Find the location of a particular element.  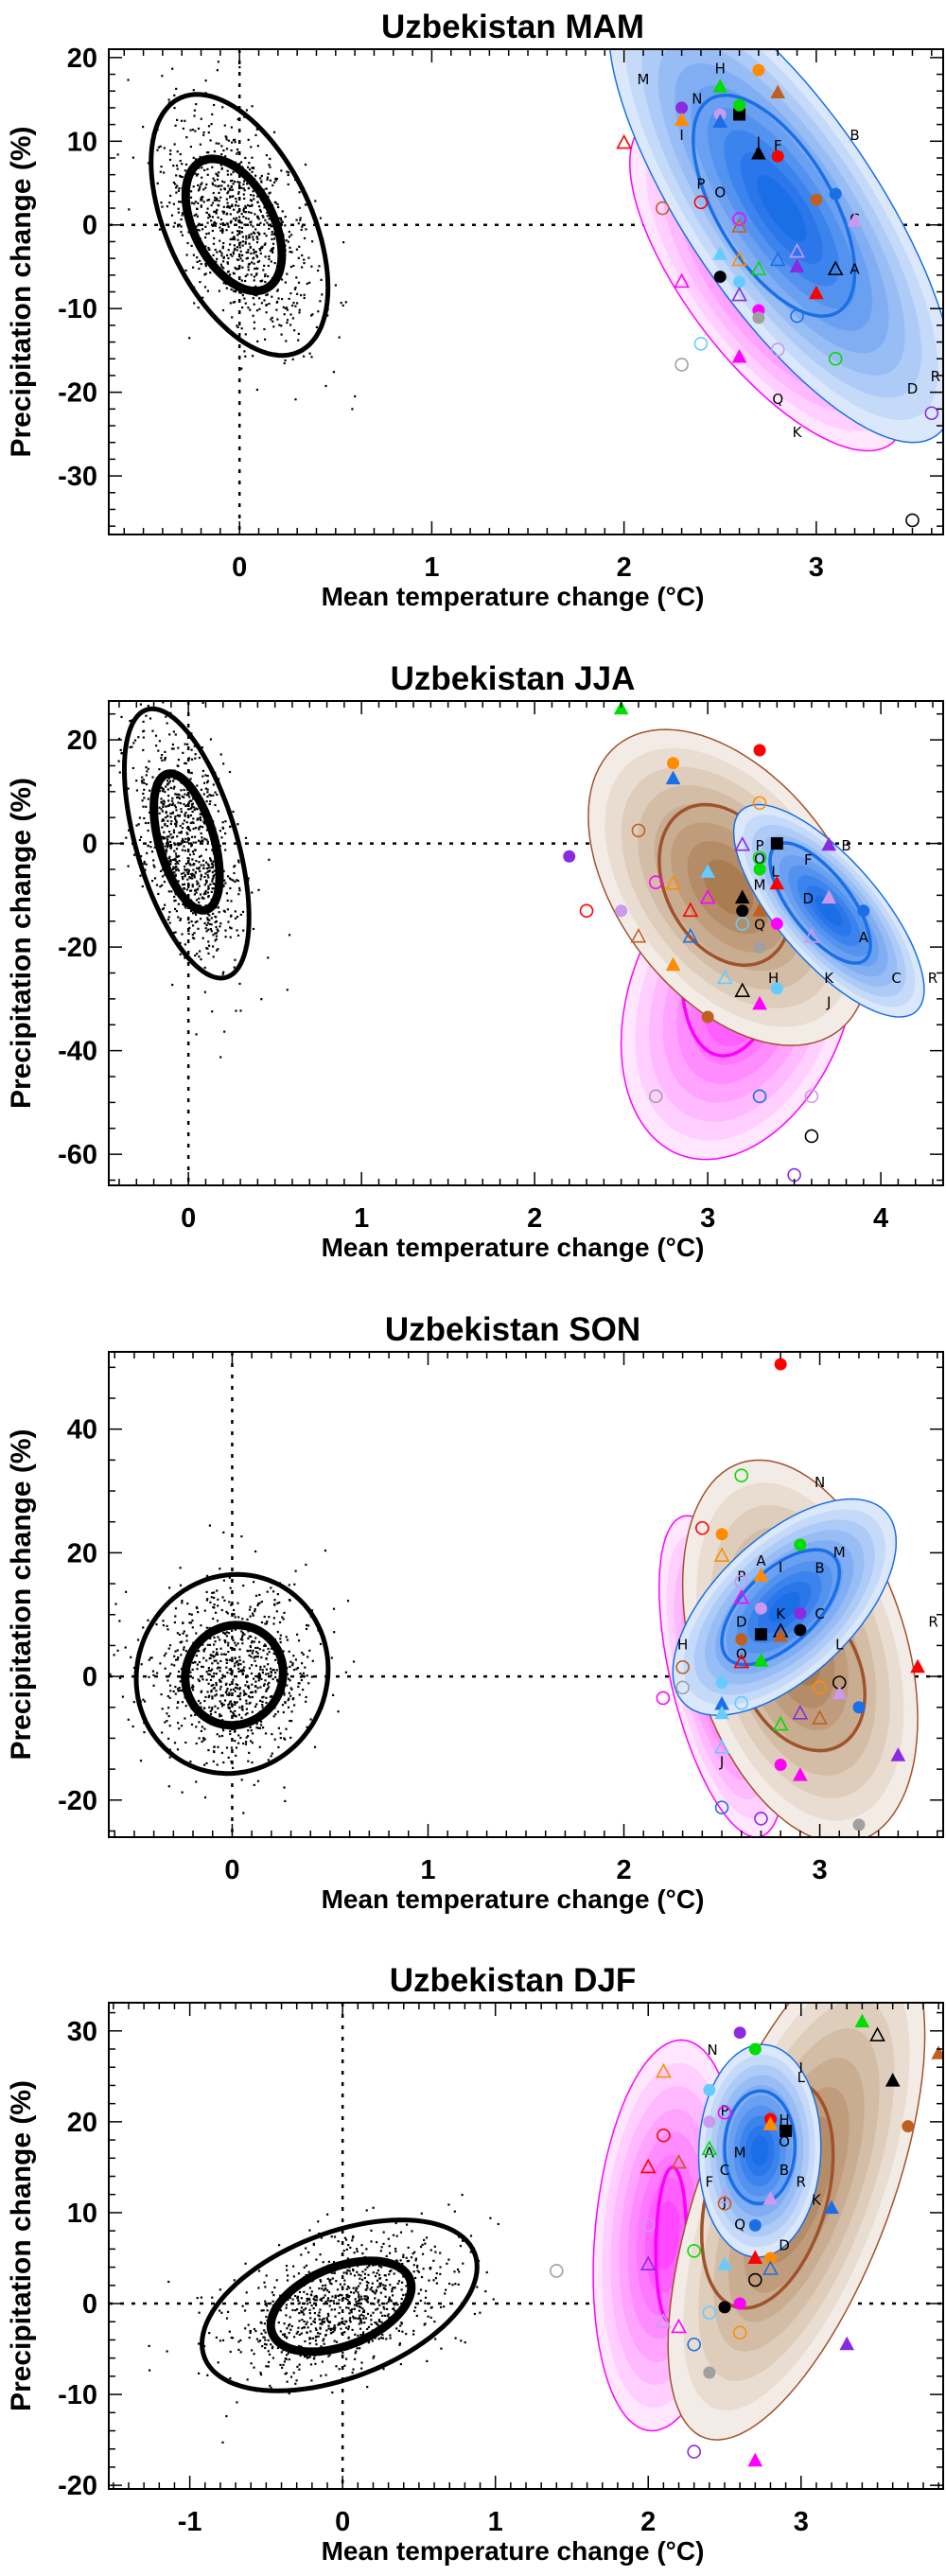

marker-triangle is located at coordinates (755, 2460).